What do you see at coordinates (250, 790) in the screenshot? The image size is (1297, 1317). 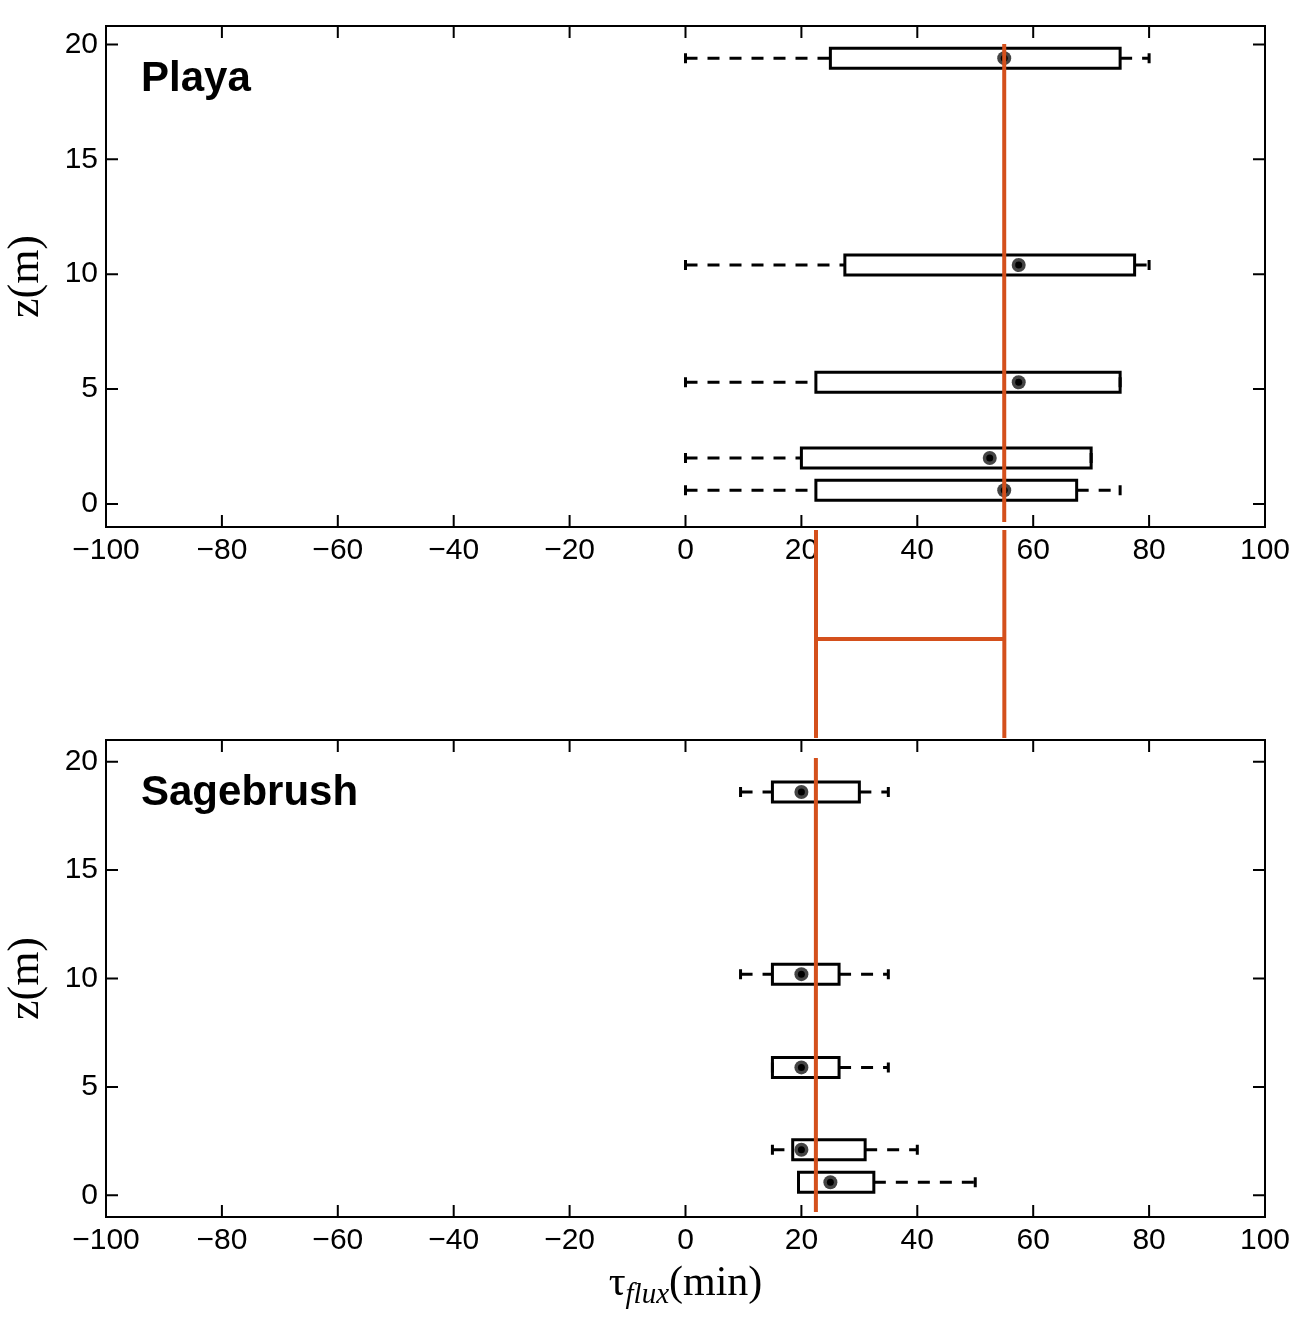 I see `annotation: Sagebrush` at bounding box center [250, 790].